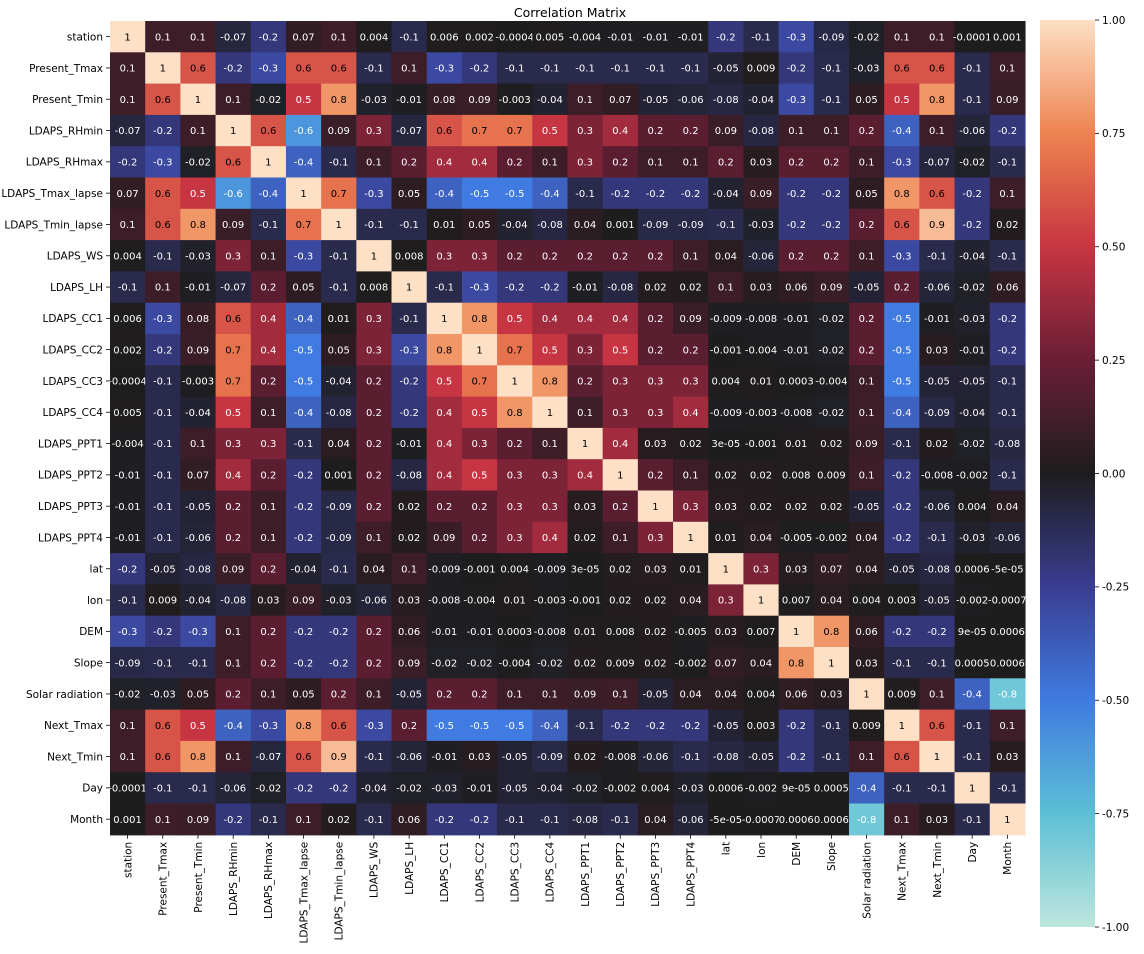 The width and height of the screenshot is (1144, 954). What do you see at coordinates (866, 726) in the screenshot?
I see `cell-value-label: 0.009` at bounding box center [866, 726].